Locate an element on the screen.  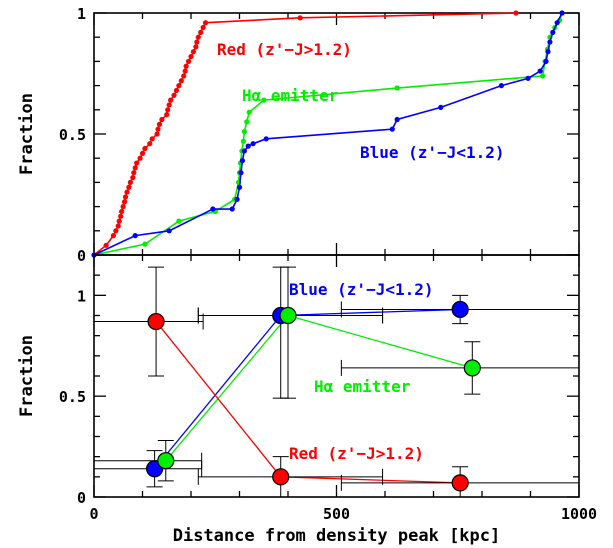
x-axis-title: Distance from density peak [kpc] is located at coordinates (337, 536).